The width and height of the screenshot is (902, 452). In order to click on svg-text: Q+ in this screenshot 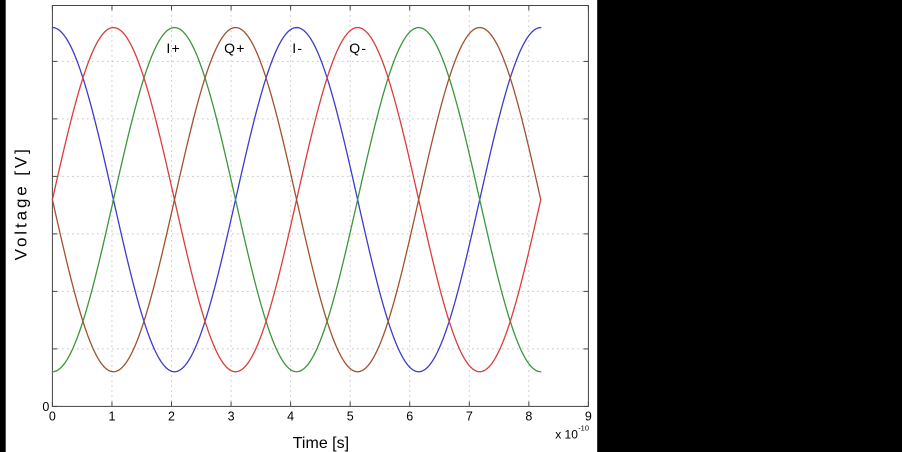, I will do `click(235, 48)`.